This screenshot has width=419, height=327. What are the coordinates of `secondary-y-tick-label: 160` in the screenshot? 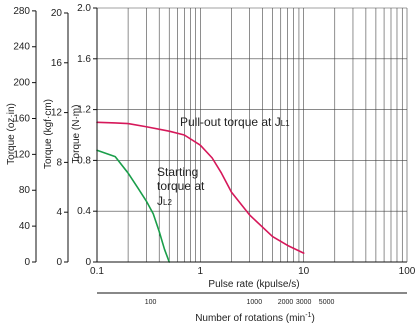 It's located at (21, 118).